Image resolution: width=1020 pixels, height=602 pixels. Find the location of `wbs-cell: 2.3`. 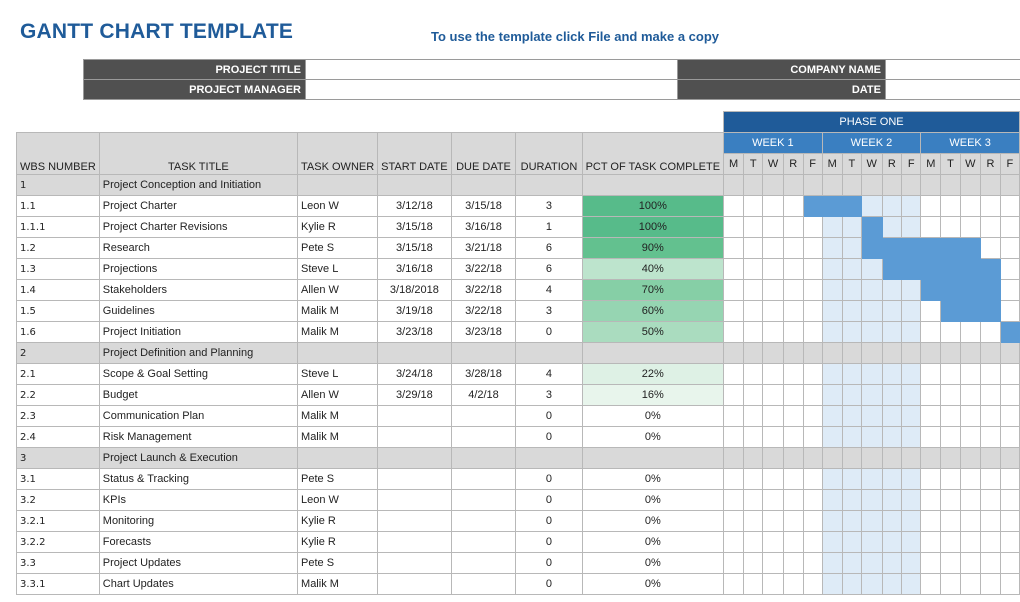

wbs-cell: 2.3 is located at coordinates (58, 416).